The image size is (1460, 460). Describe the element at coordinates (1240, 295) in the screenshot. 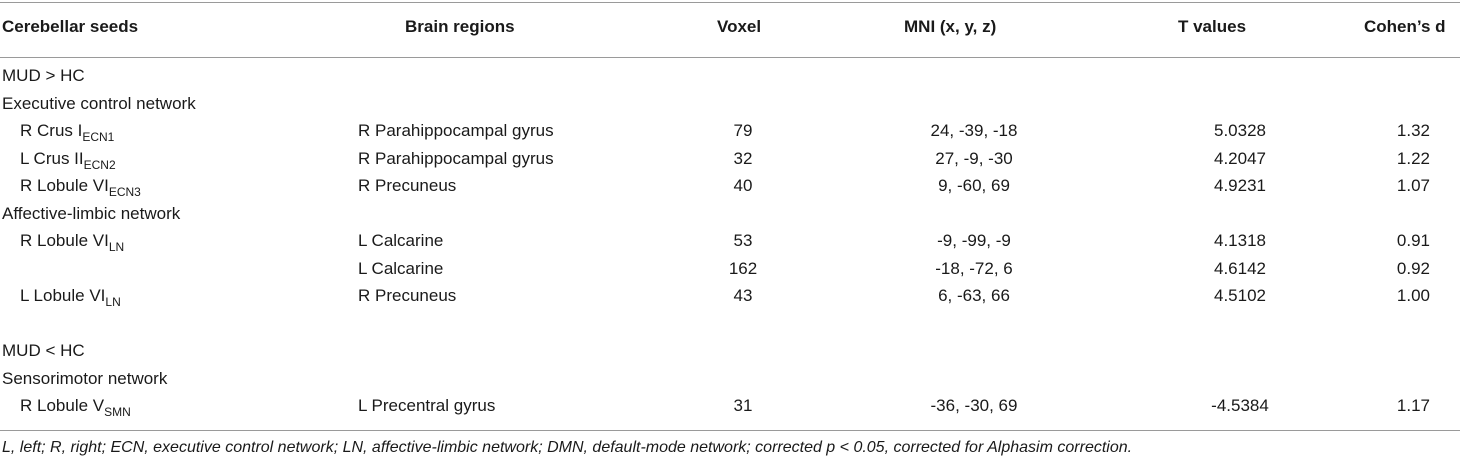

I see `t-value-cell: 4.5102` at that location.